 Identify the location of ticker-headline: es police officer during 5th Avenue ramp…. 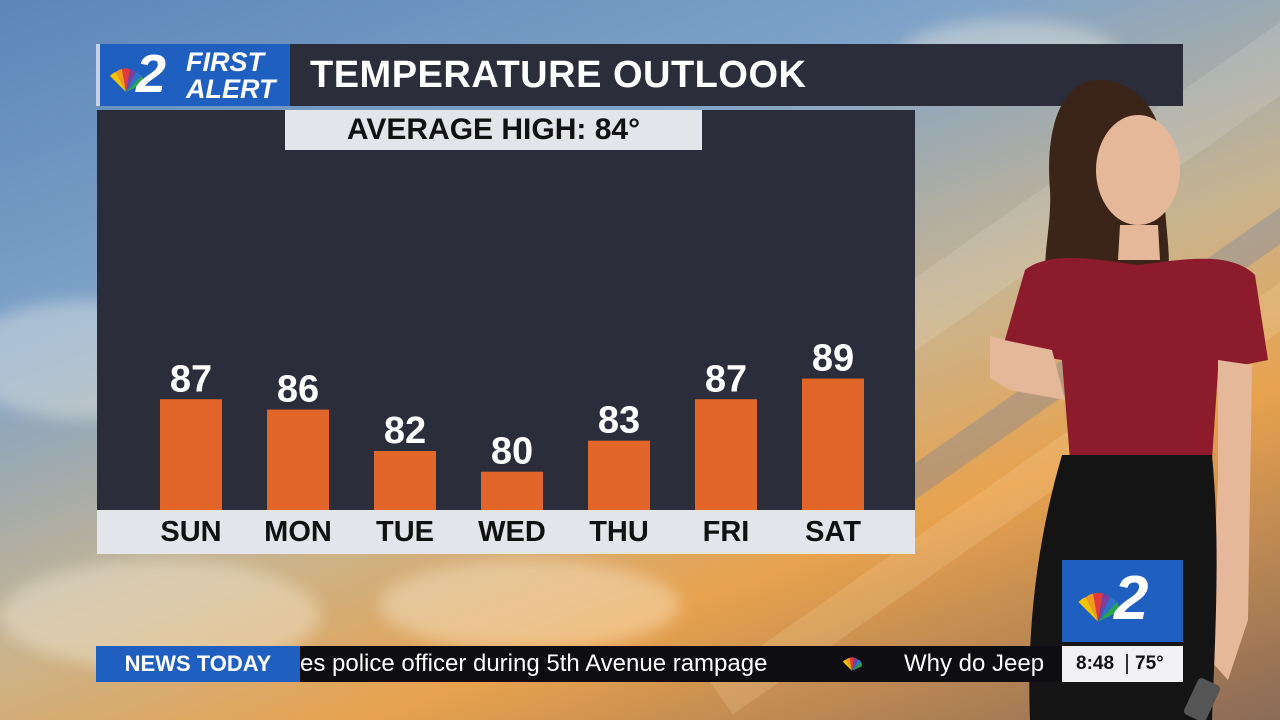
(534, 663).